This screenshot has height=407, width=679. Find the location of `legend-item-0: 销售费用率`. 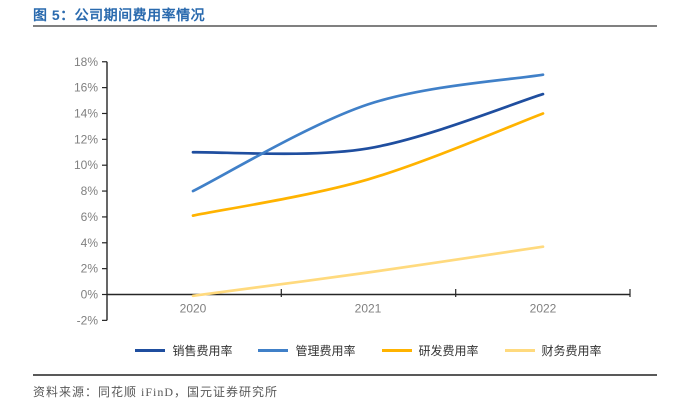

legend-item-0: 销售费用率 is located at coordinates (183, 350).